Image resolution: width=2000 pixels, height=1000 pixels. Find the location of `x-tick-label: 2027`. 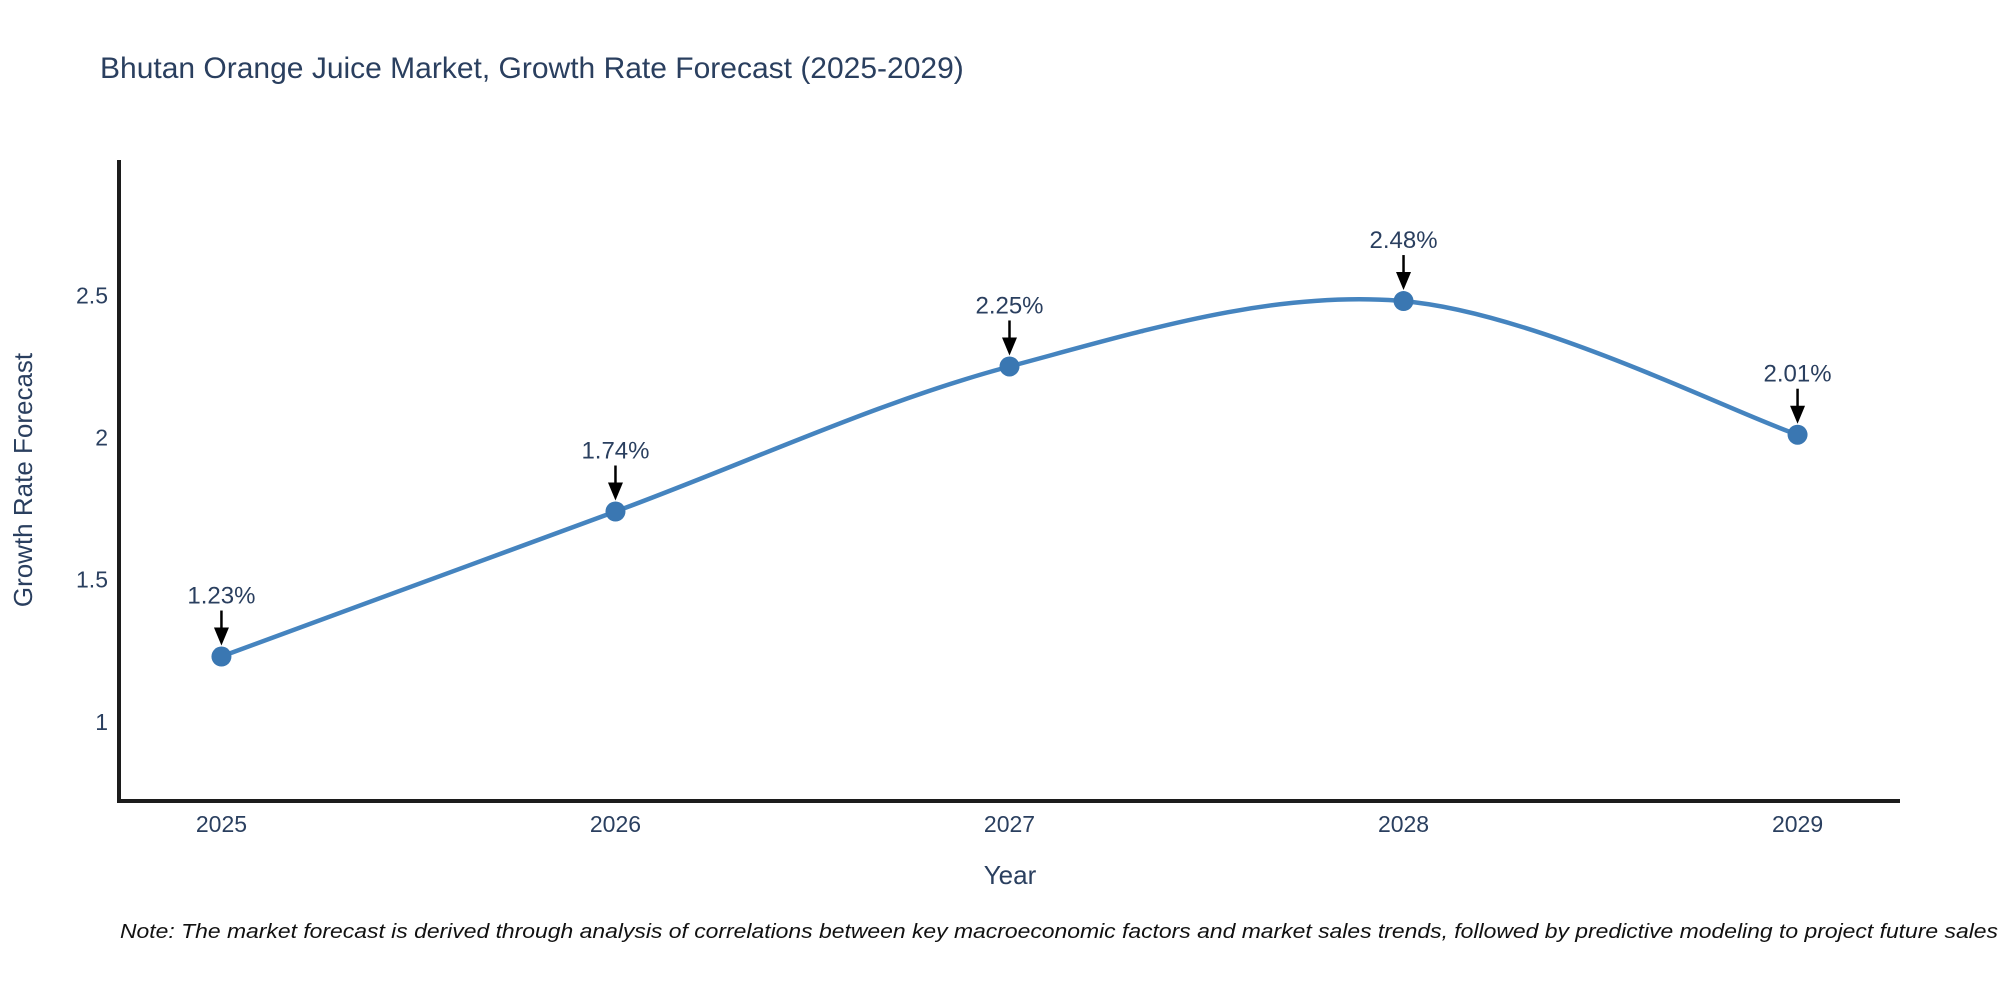

x-tick-label: 2027 is located at coordinates (1009, 824).